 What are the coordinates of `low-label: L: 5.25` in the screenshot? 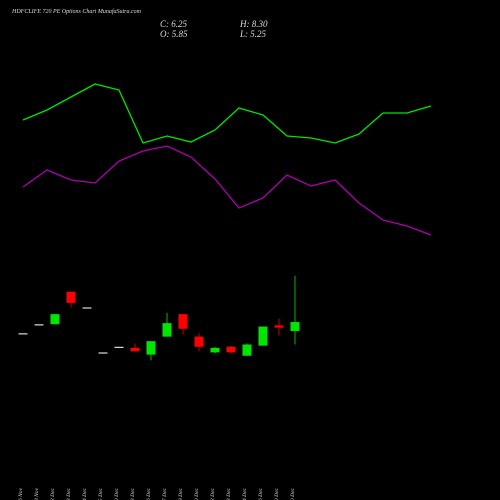 It's located at (253, 34).